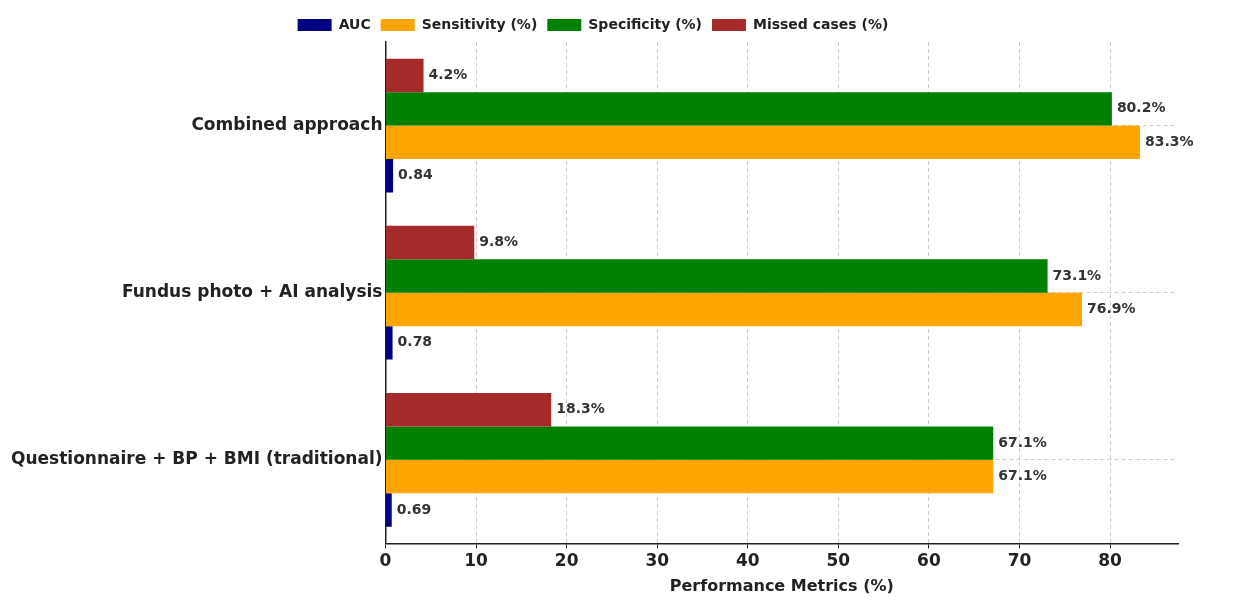  Describe the element at coordinates (252, 291) in the screenshot. I see `y-tick-label: Fundus photo + AI analysis` at that location.